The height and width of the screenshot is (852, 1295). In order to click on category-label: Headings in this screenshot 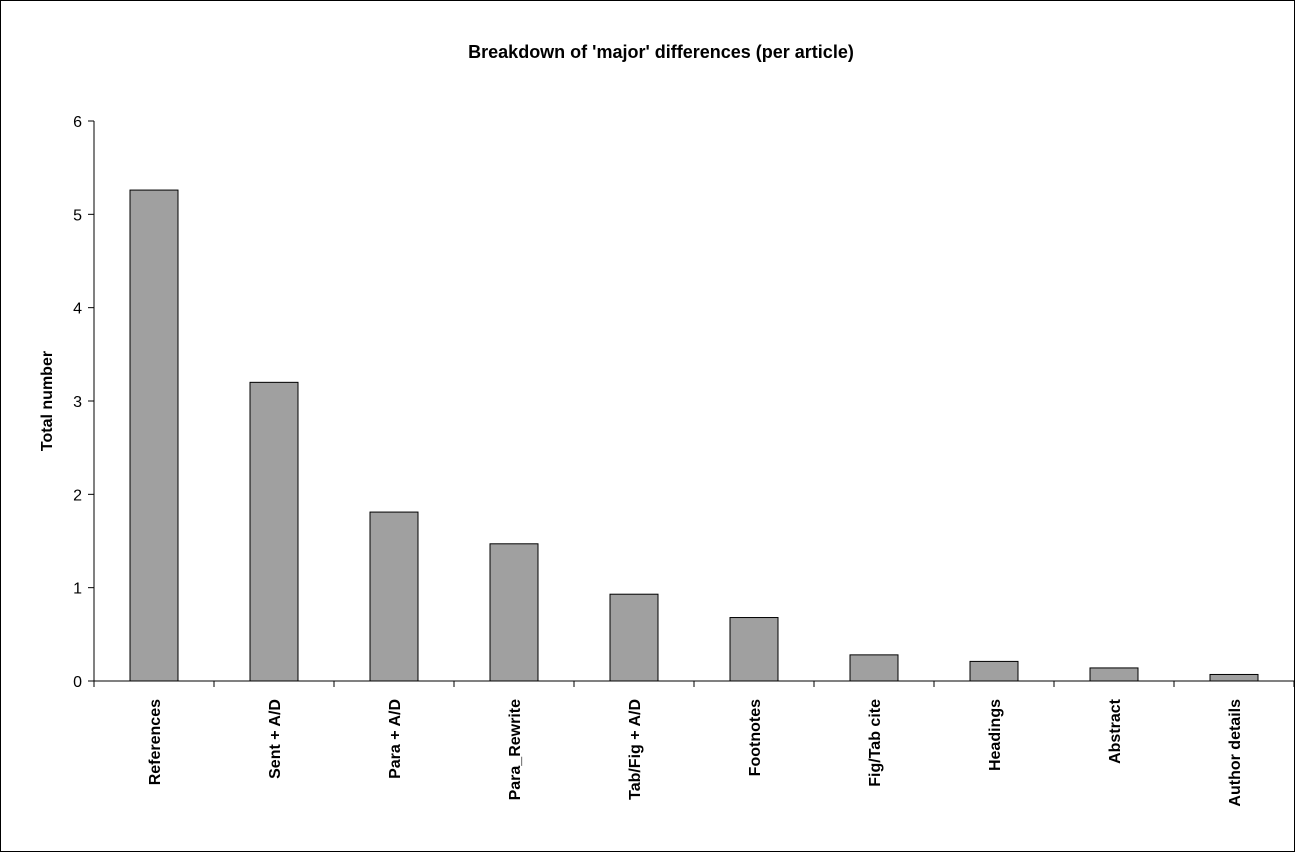, I will do `click(995, 735)`.